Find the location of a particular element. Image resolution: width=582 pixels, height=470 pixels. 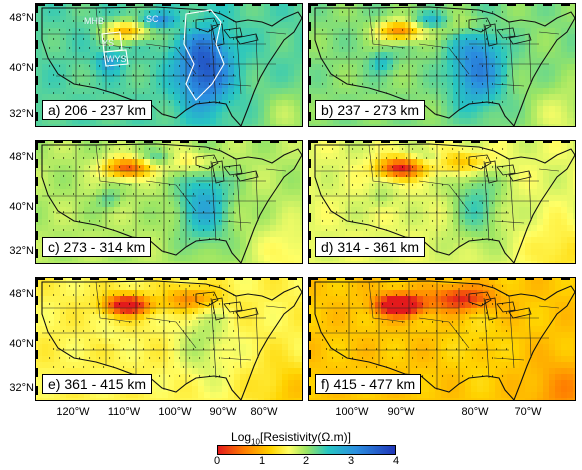

map-d-field is located at coordinates (442, 202).